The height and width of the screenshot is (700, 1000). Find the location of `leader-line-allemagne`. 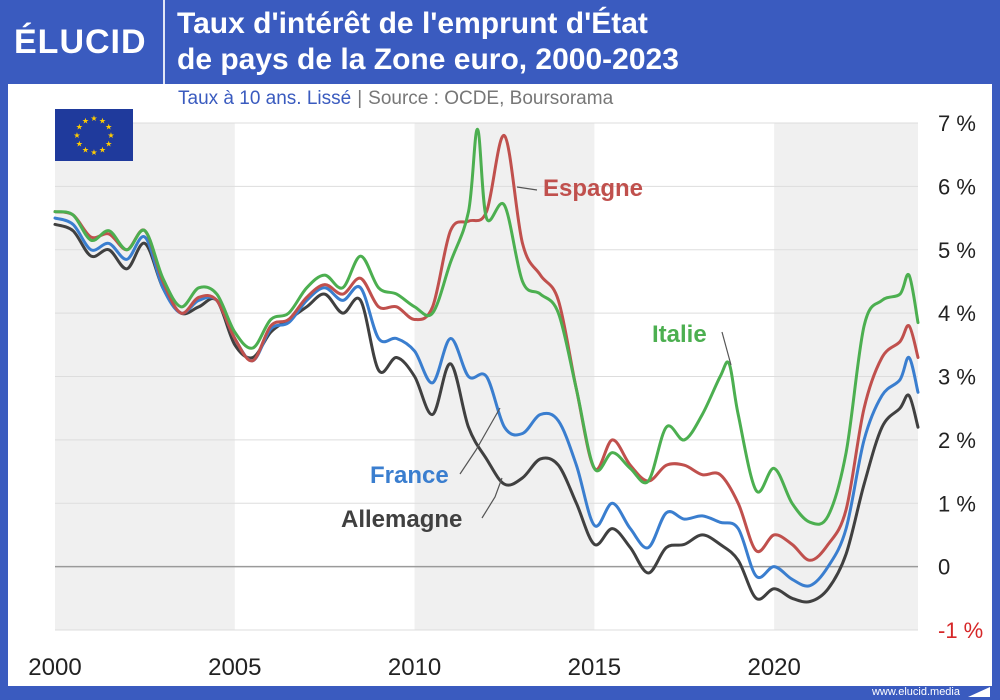

leader-line-allemagne is located at coordinates (492, 498).